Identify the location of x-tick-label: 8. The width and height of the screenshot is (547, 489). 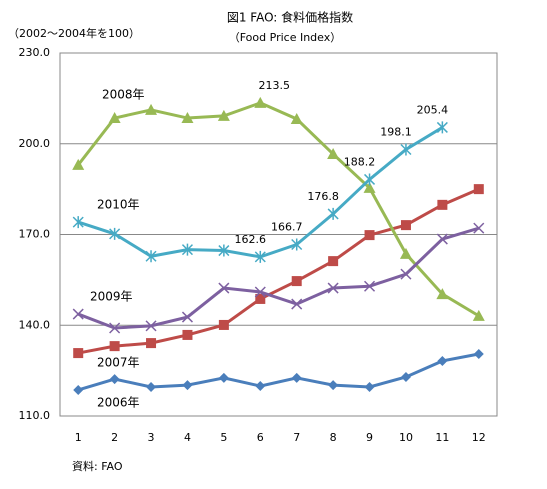
(333, 437).